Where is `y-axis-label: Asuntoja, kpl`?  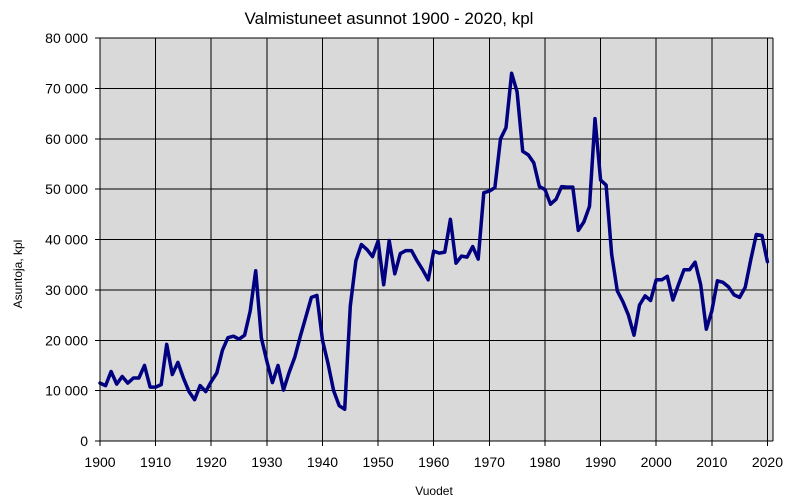
y-axis-label: Asuntoja, kpl is located at coordinates (18, 274).